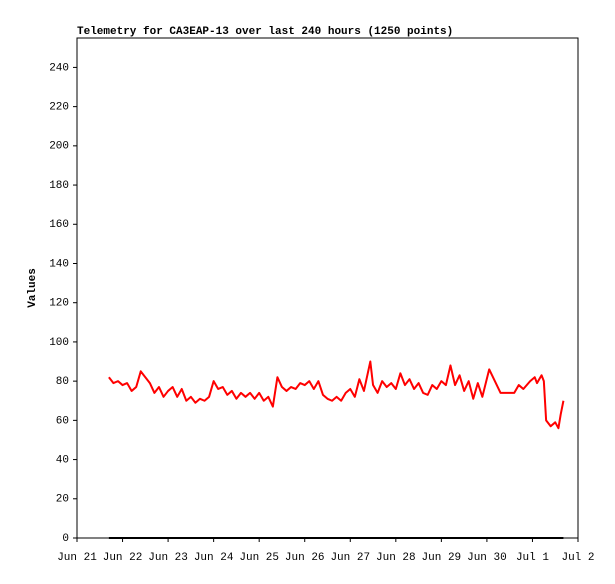  What do you see at coordinates (59, 108) in the screenshot?
I see `y-tick-label: 220` at bounding box center [59, 108].